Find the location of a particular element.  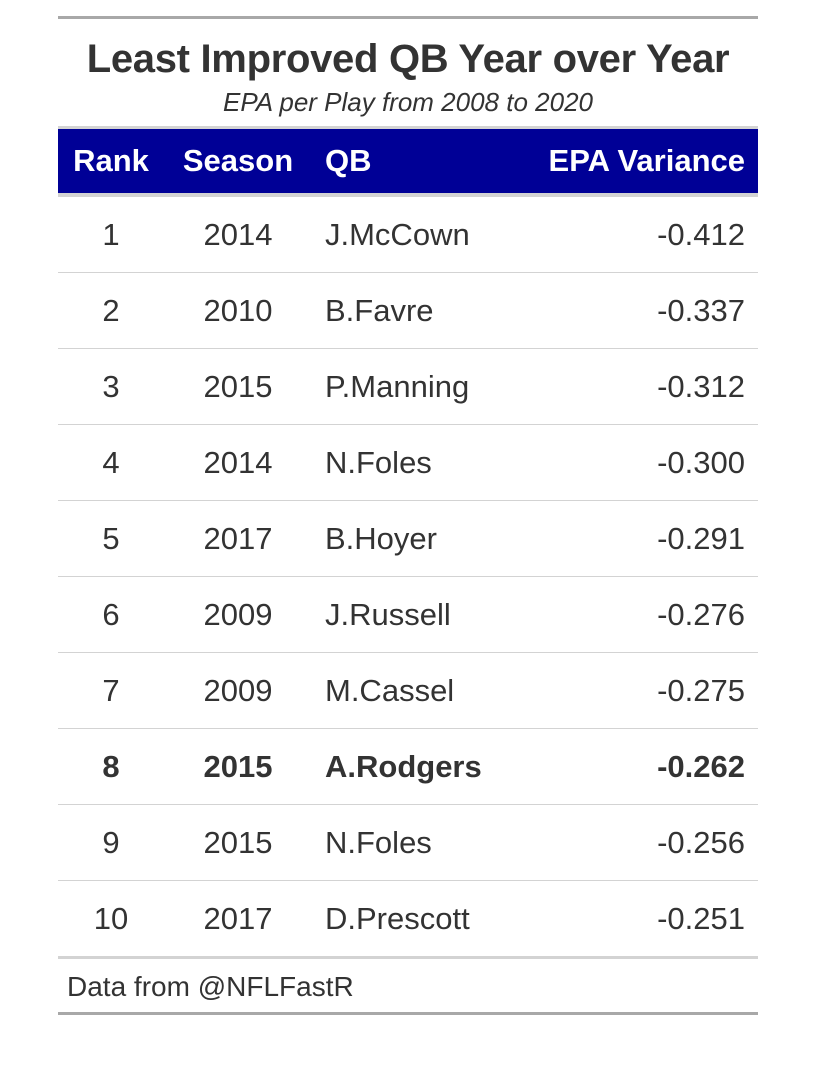

table-row: 4 2014 N.Foles -0.300 is located at coordinates (408, 463).